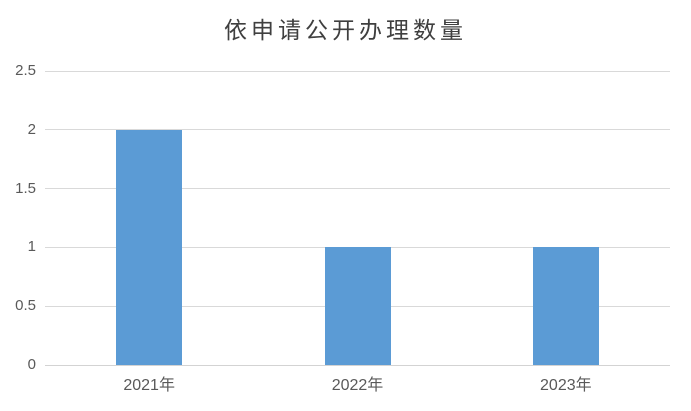  Describe the element at coordinates (31, 247) in the screenshot. I see `y-axis-tick-label: 1` at that location.